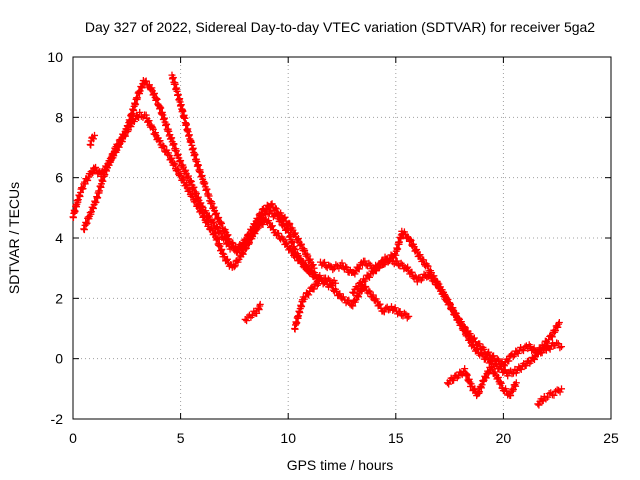 The image size is (640, 480). Describe the element at coordinates (55, 57) in the screenshot. I see `y-tick-label: 10` at that location.